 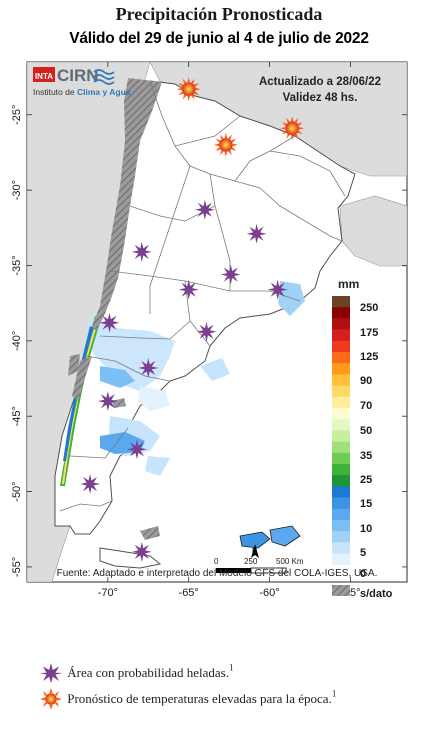 What do you see at coordinates (115, 309) in the screenshot?
I see `no-data-zones` at bounding box center [115, 309].